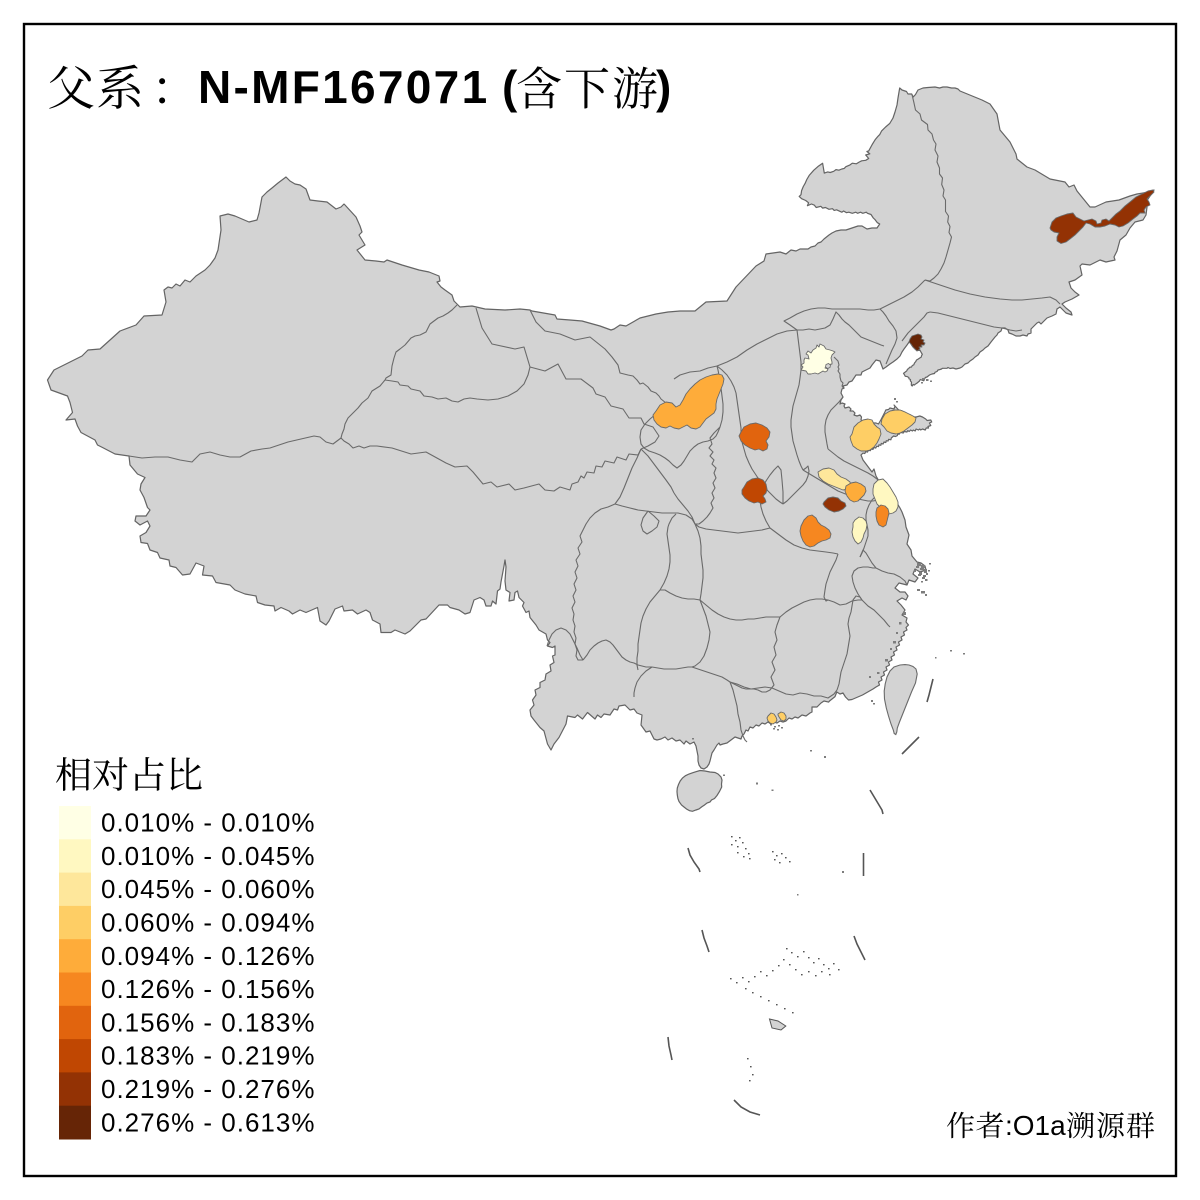 The image size is (1200, 1200). Describe the element at coordinates (208, 1022) in the screenshot. I see `svg-text: 0.156% - 0.183%` at that location.